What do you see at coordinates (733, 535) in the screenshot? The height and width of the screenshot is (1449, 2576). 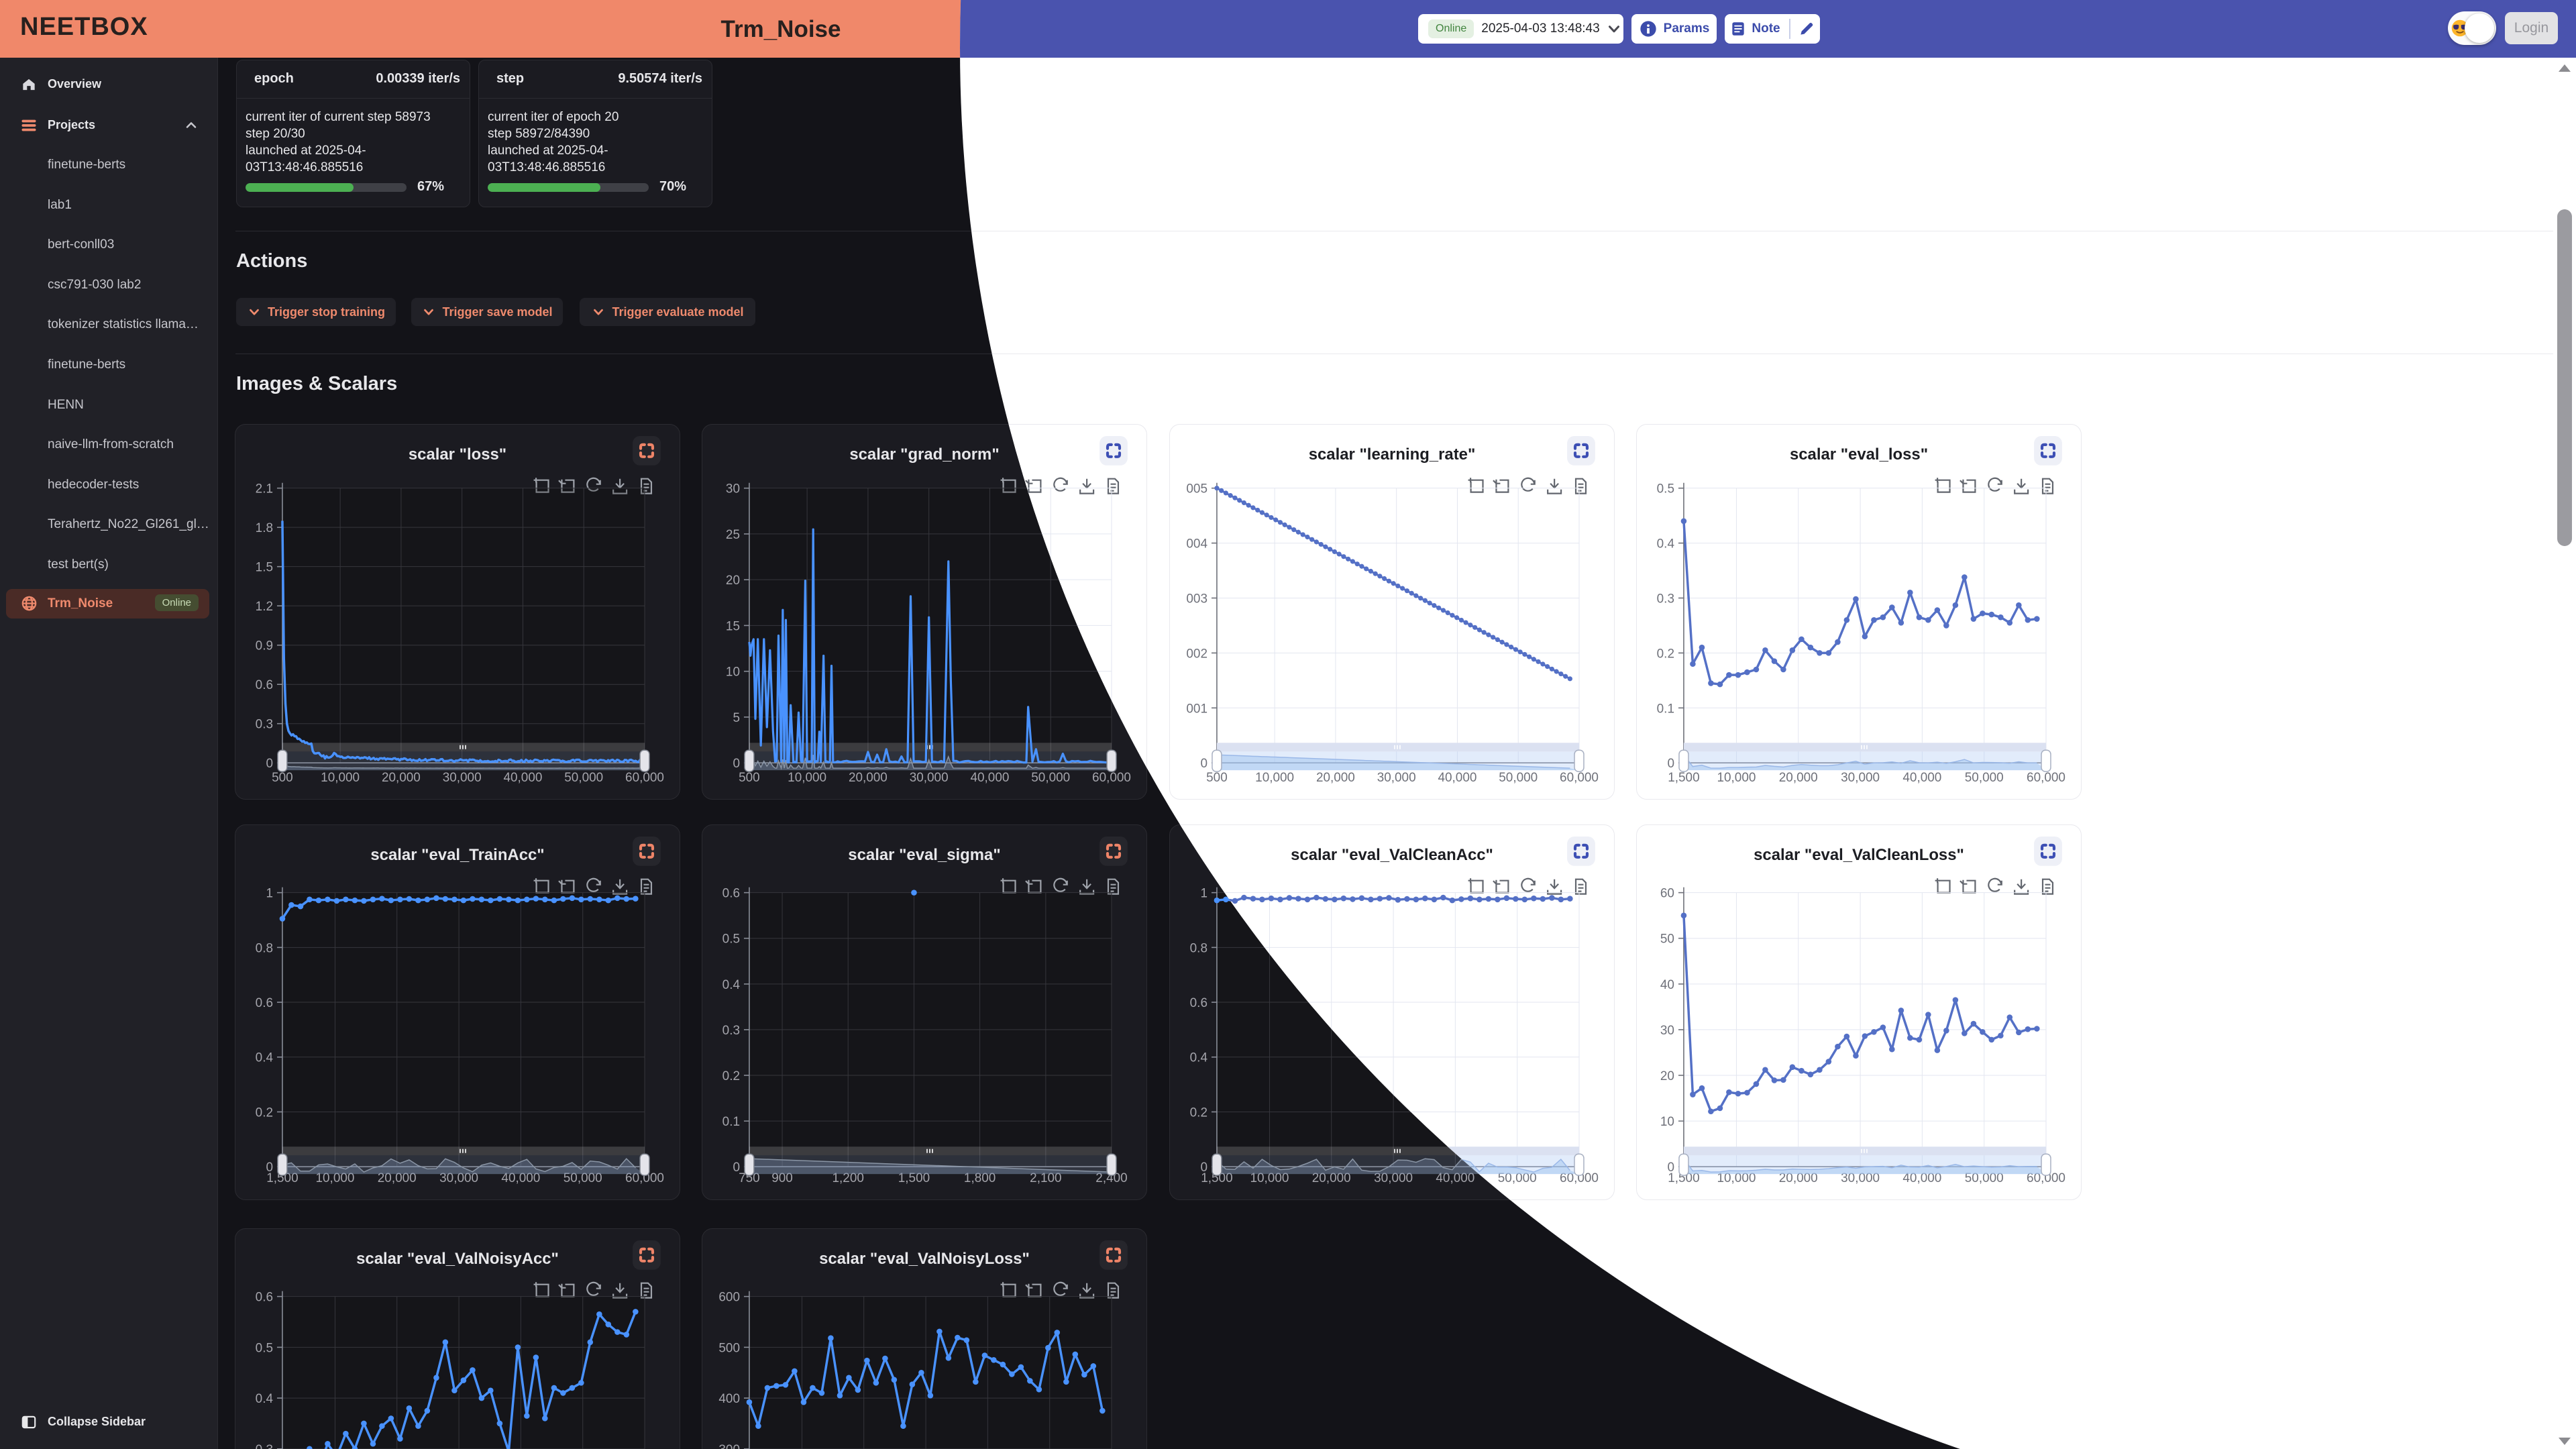 I see `svg-text: 25` at bounding box center [733, 535].